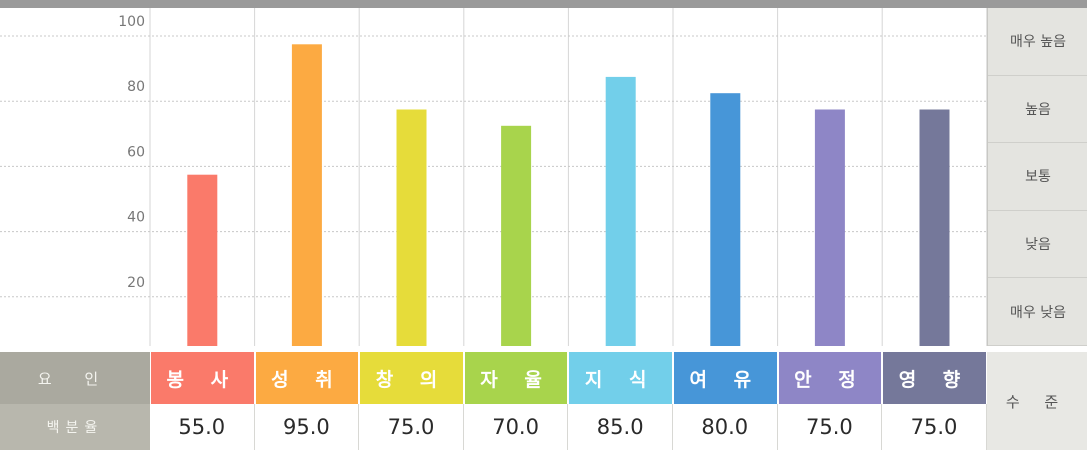  What do you see at coordinates (131, 22) in the screenshot?
I see `y-tick-label: 100` at bounding box center [131, 22].